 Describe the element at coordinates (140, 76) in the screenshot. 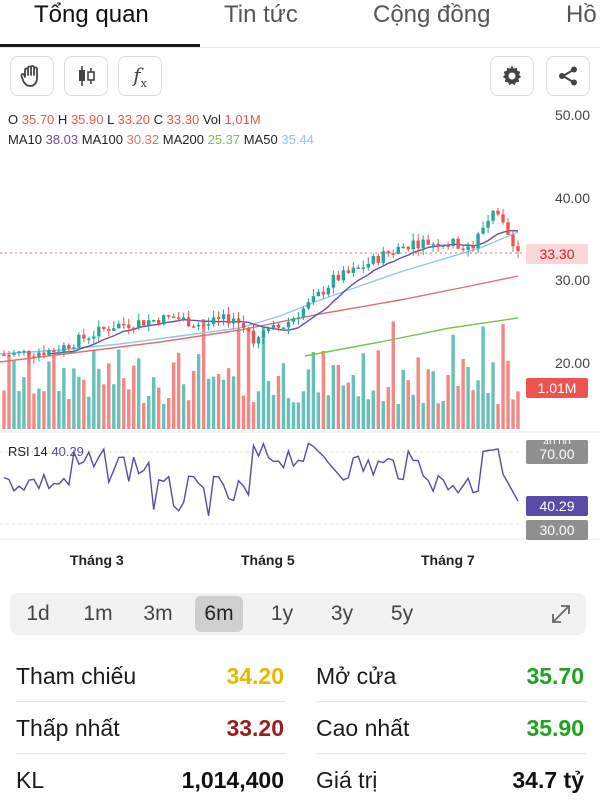

I see `indicator-button: fx` at that location.